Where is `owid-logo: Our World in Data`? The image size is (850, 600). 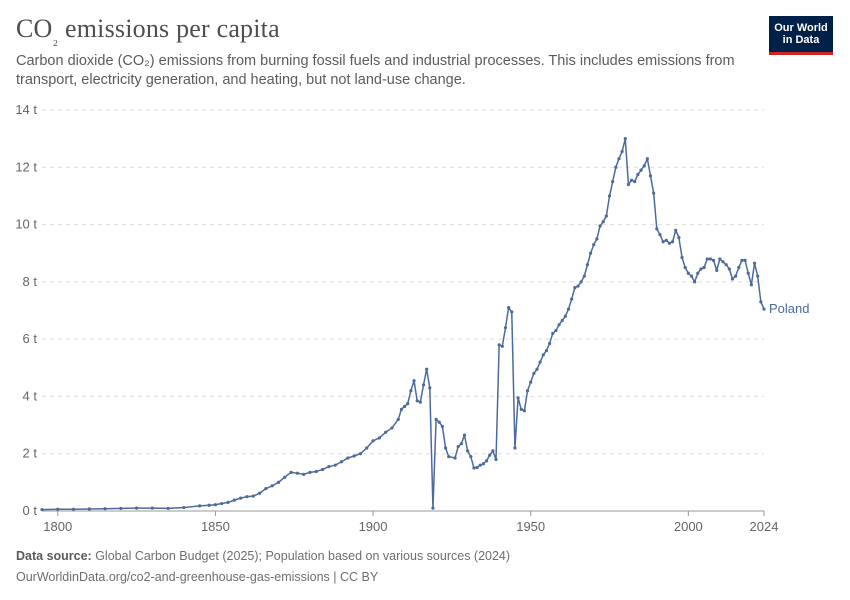
owid-logo: Our World in Data is located at coordinates (801, 35).